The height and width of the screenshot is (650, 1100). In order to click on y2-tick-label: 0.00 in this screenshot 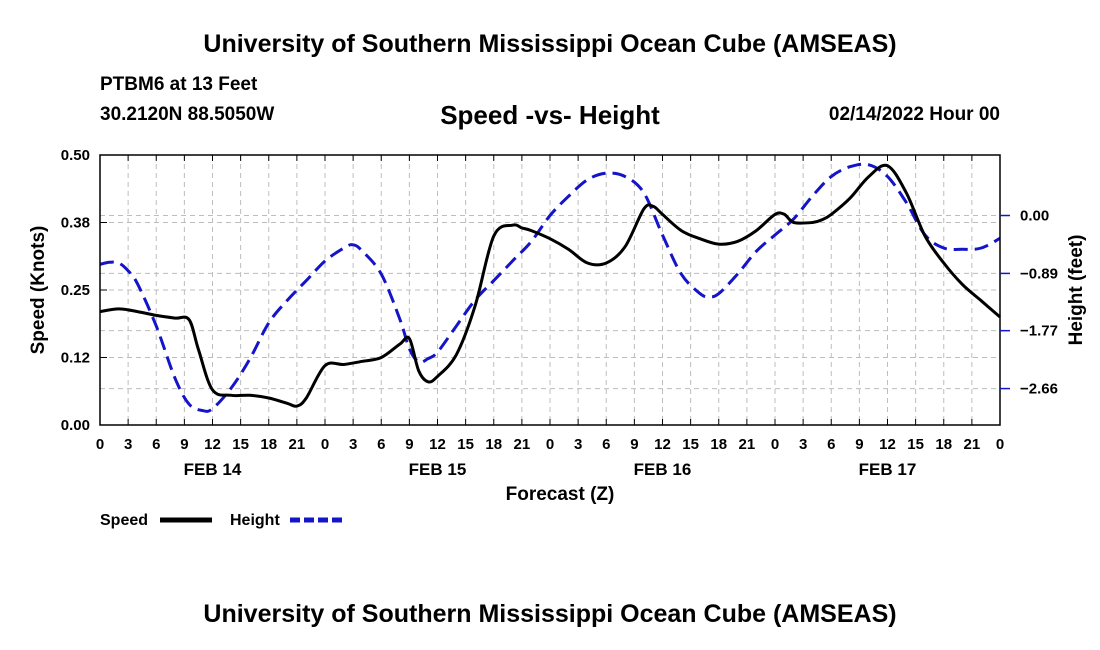, I will do `click(1034, 216)`.